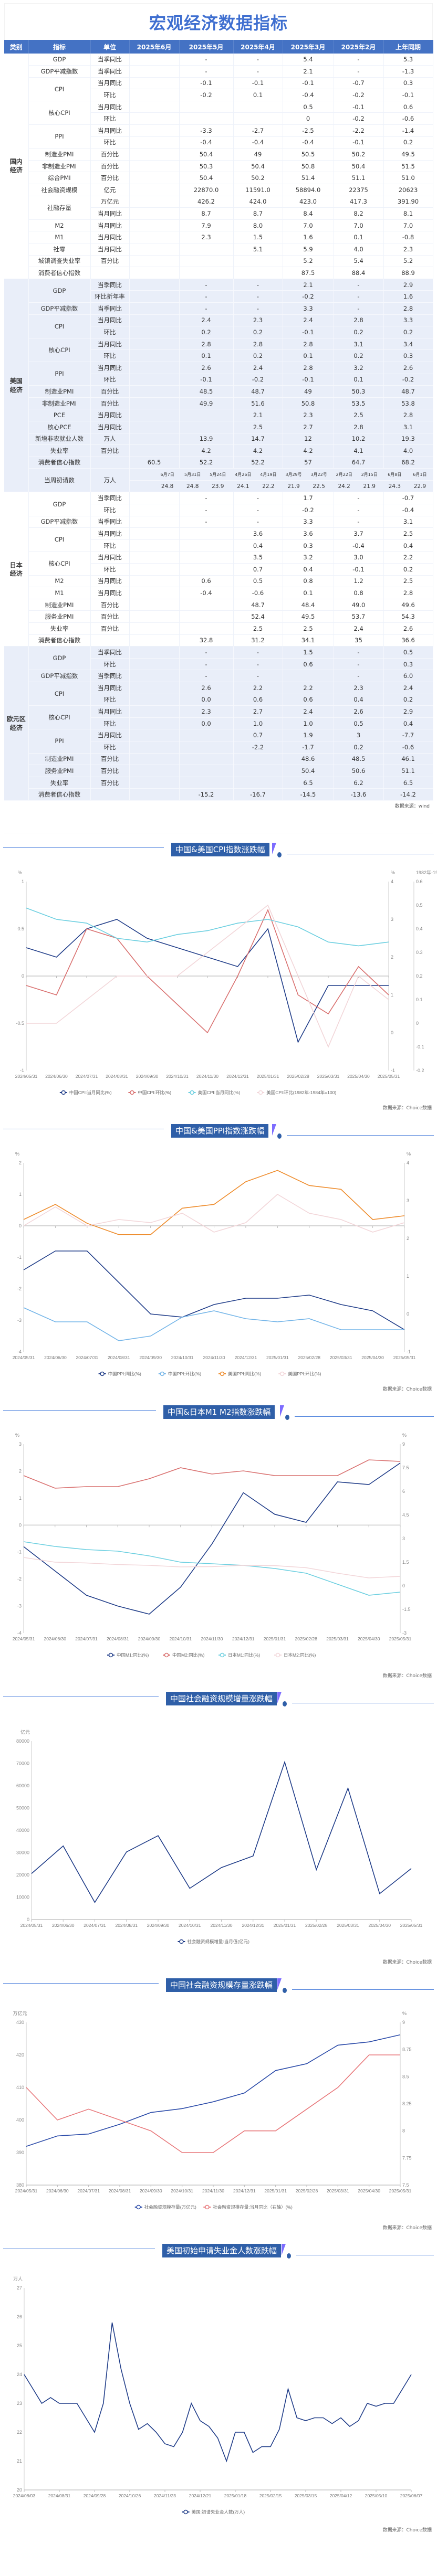 The height and width of the screenshot is (2576, 437). What do you see at coordinates (158, 1925) in the screenshot?
I see `x-tick-label: 2024/09/30` at bounding box center [158, 1925].